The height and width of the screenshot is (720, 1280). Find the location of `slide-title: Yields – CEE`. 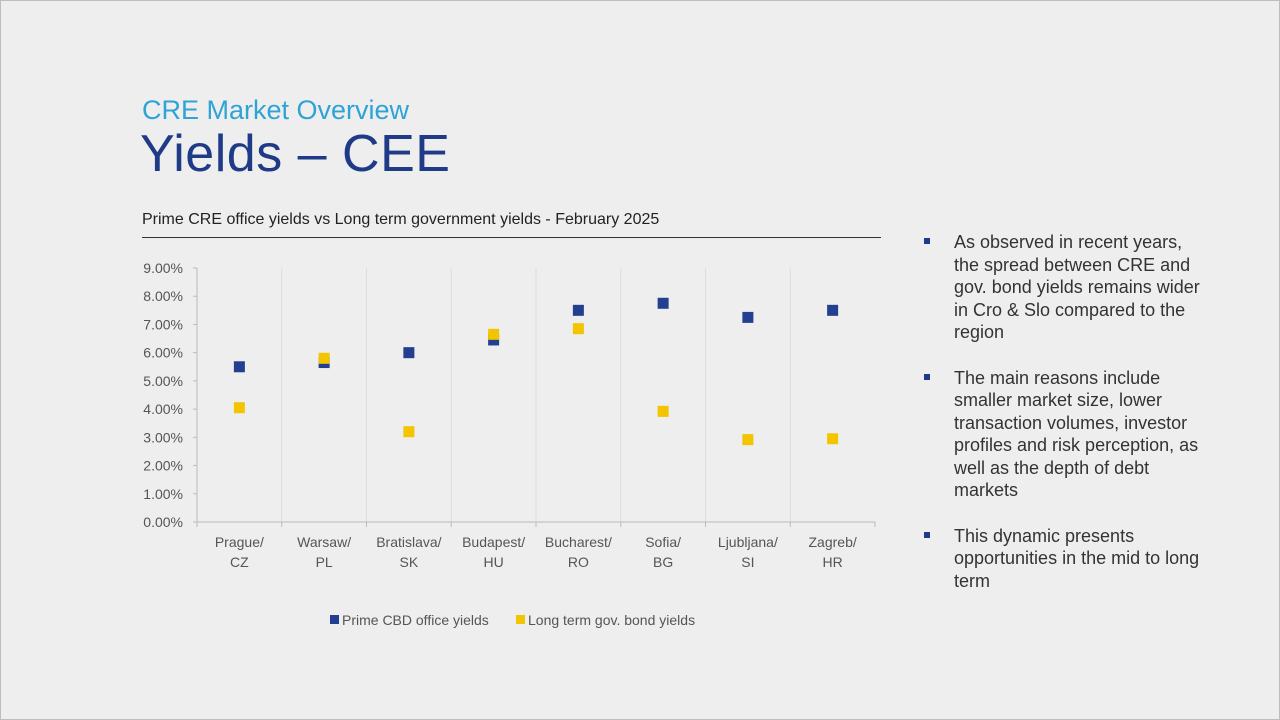

slide-title: Yields – CEE is located at coordinates (295, 154).